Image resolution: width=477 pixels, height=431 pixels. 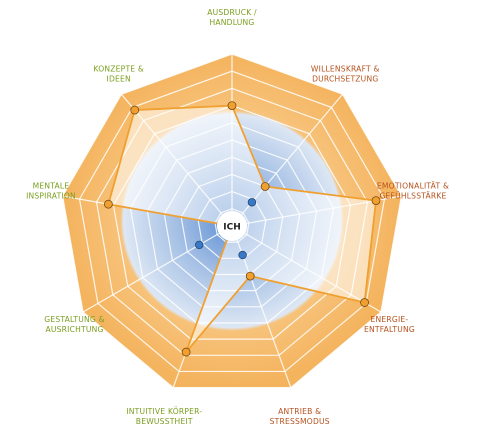 What do you see at coordinates (119, 78) in the screenshot?
I see `axis-label-line: IDEEN` at bounding box center [119, 78].